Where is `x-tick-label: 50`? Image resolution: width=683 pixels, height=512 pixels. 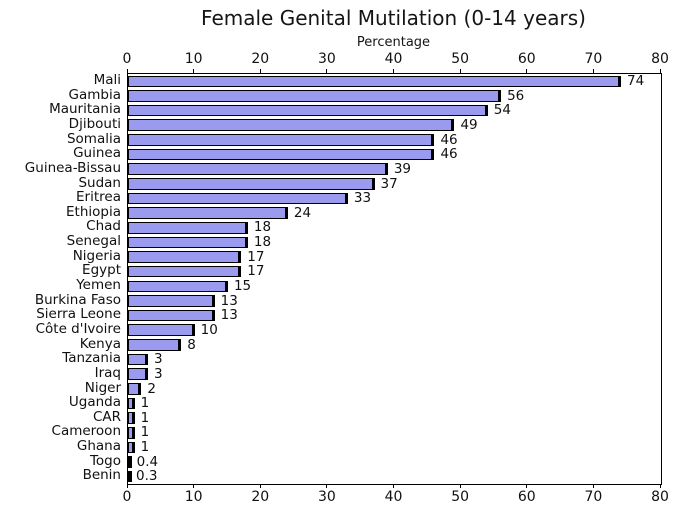 x-tick-label: 50 is located at coordinates (460, 59).